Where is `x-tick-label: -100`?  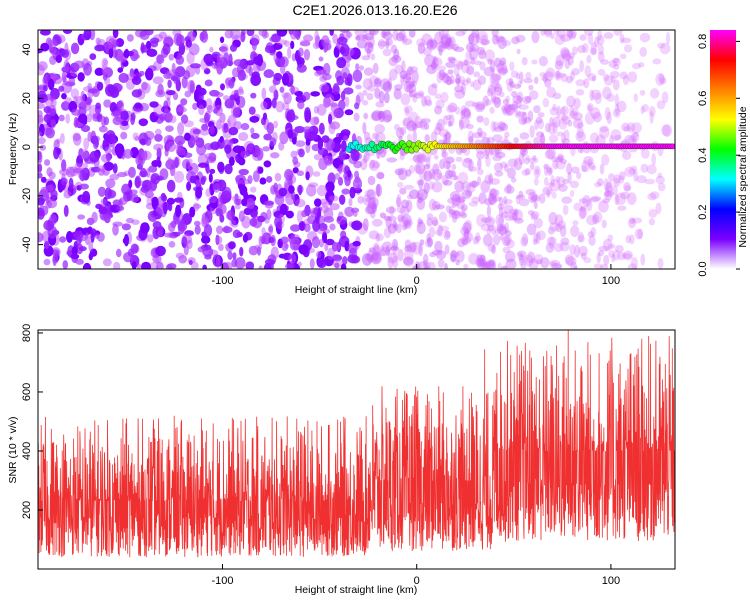
x-tick-label: -100 is located at coordinates (222, 281).